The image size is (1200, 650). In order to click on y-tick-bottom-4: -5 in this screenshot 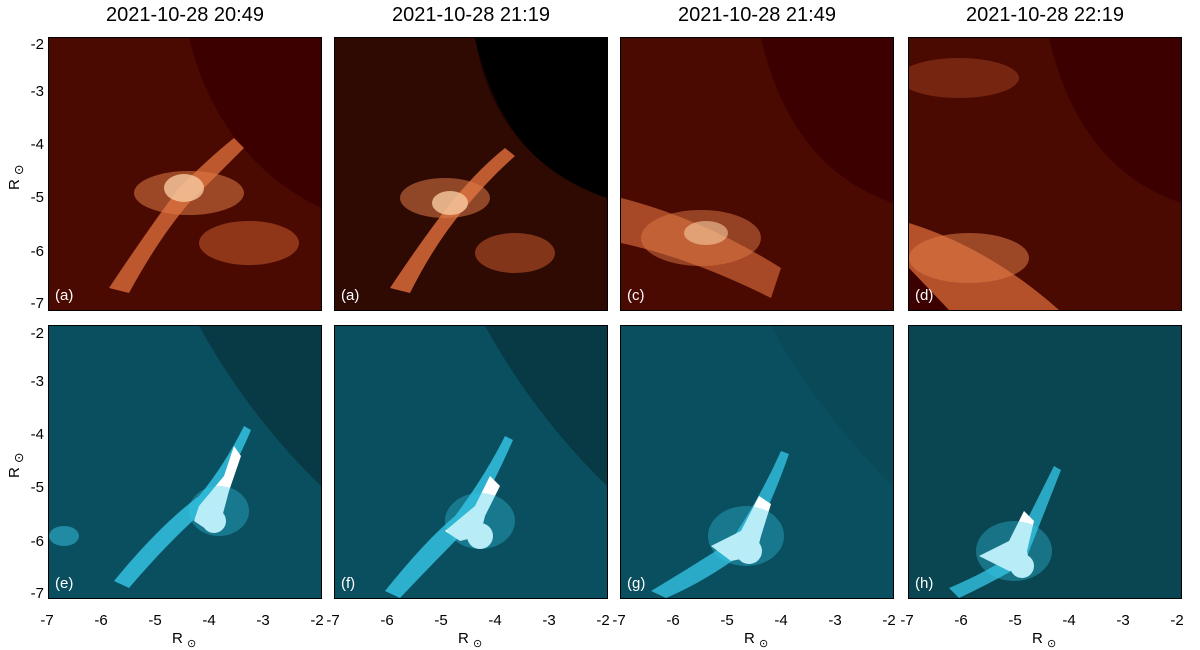, I will do `click(37, 487)`.